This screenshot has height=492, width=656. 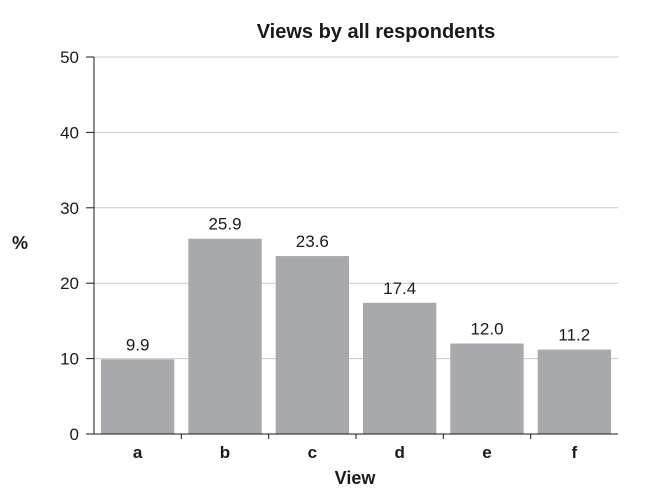 I want to click on x-tick-label: c, so click(x=312, y=452).